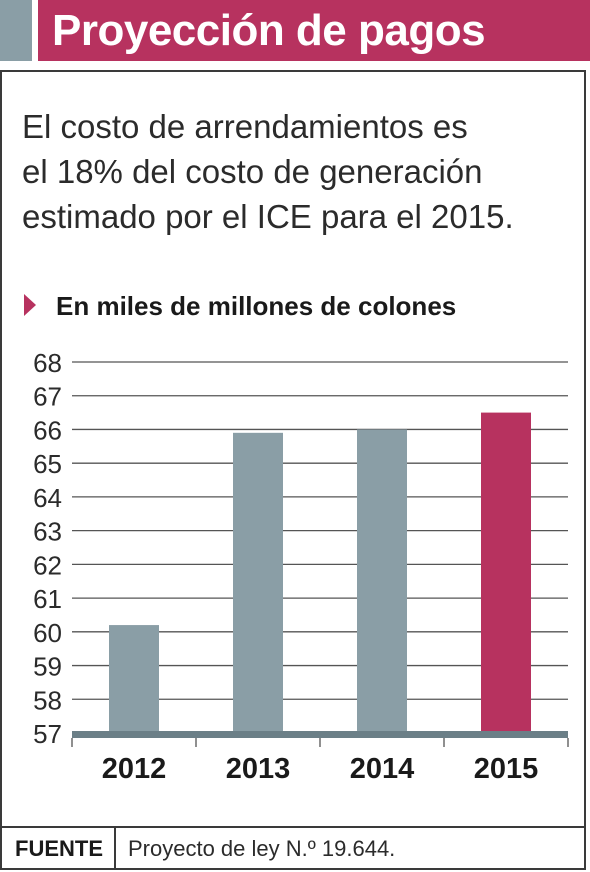  I want to click on y-tick-label: 57, so click(47, 734).